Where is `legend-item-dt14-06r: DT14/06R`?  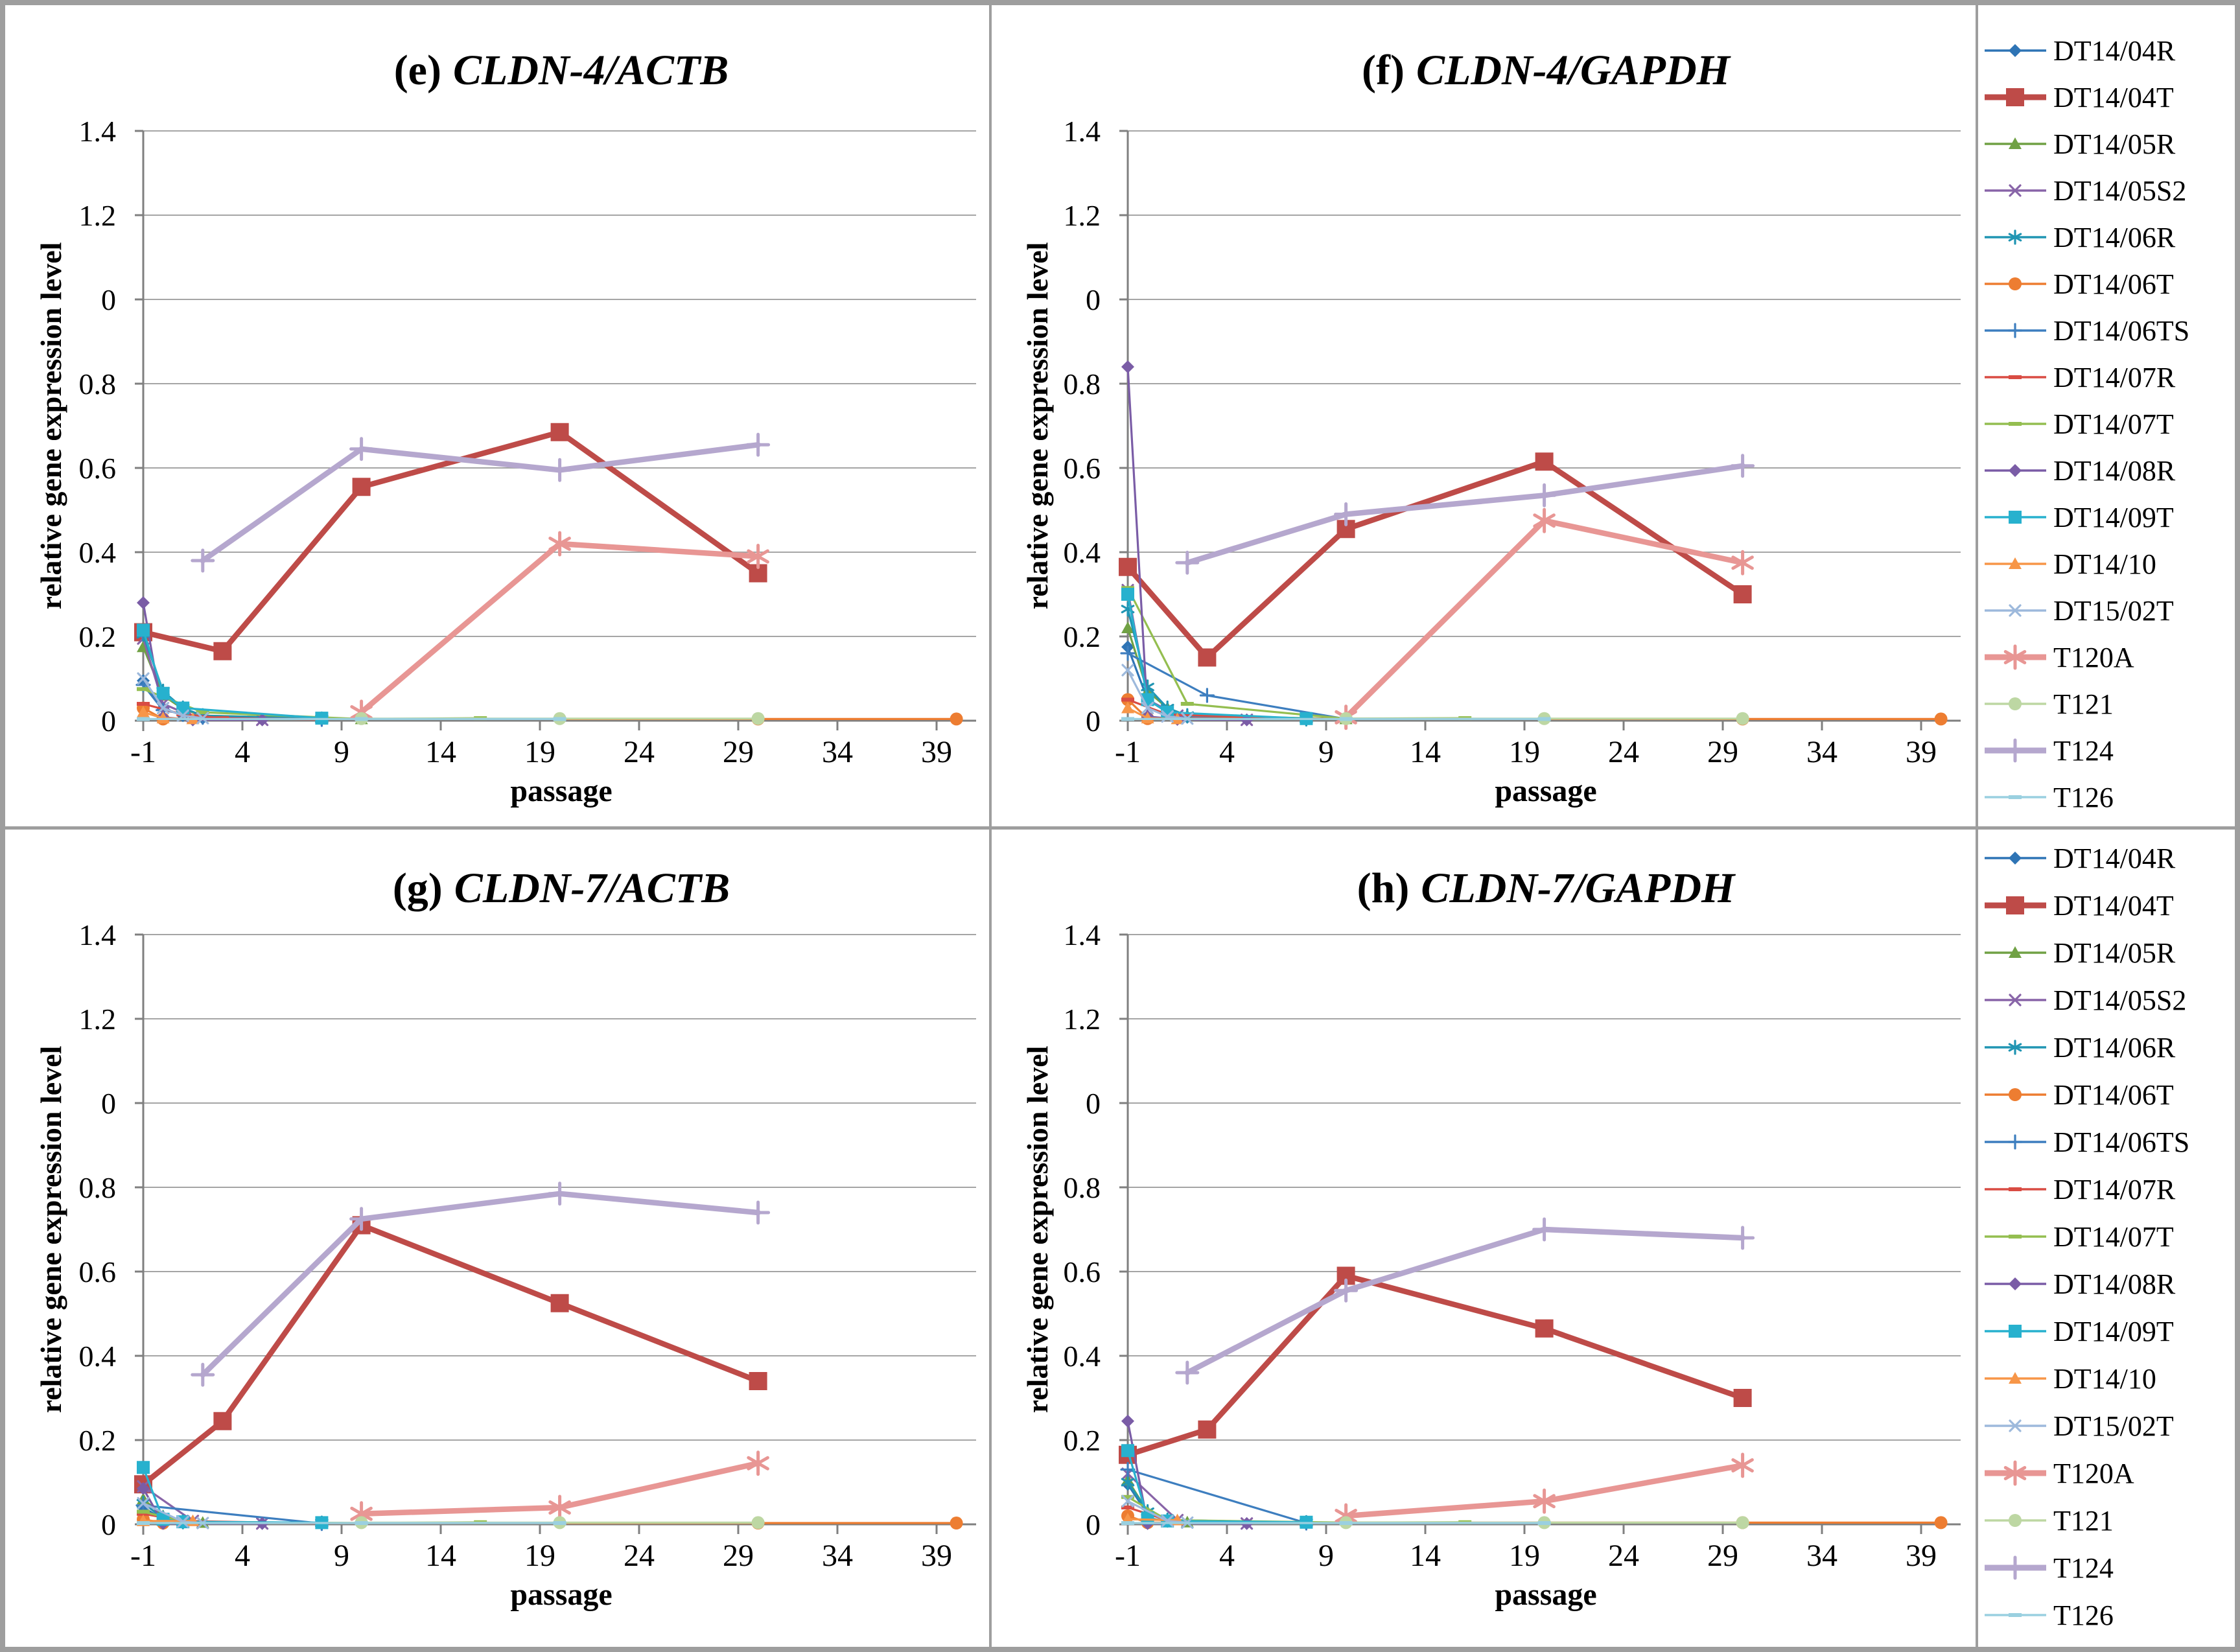 legend-item-dt14-06r: DT14/06R is located at coordinates (2080, 237).